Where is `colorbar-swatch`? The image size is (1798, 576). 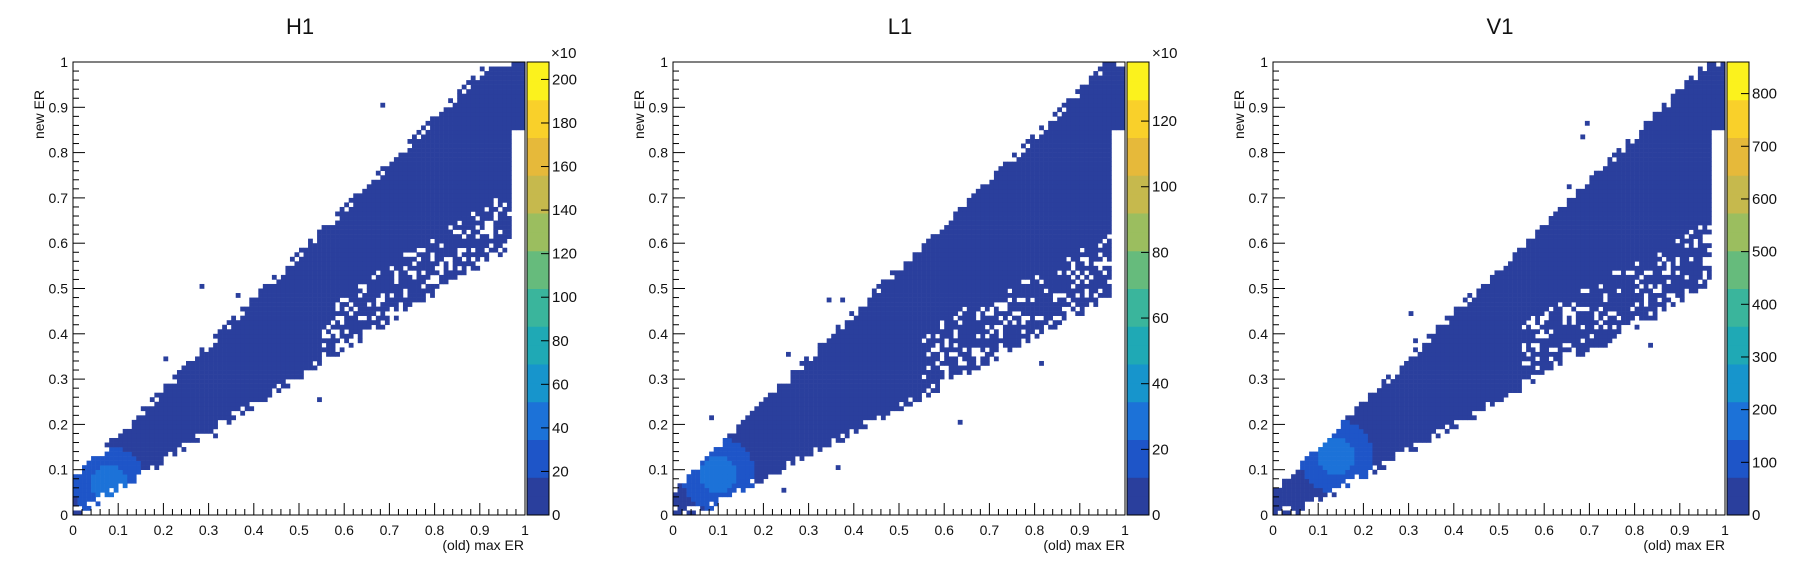 colorbar-swatch is located at coordinates (538, 147).